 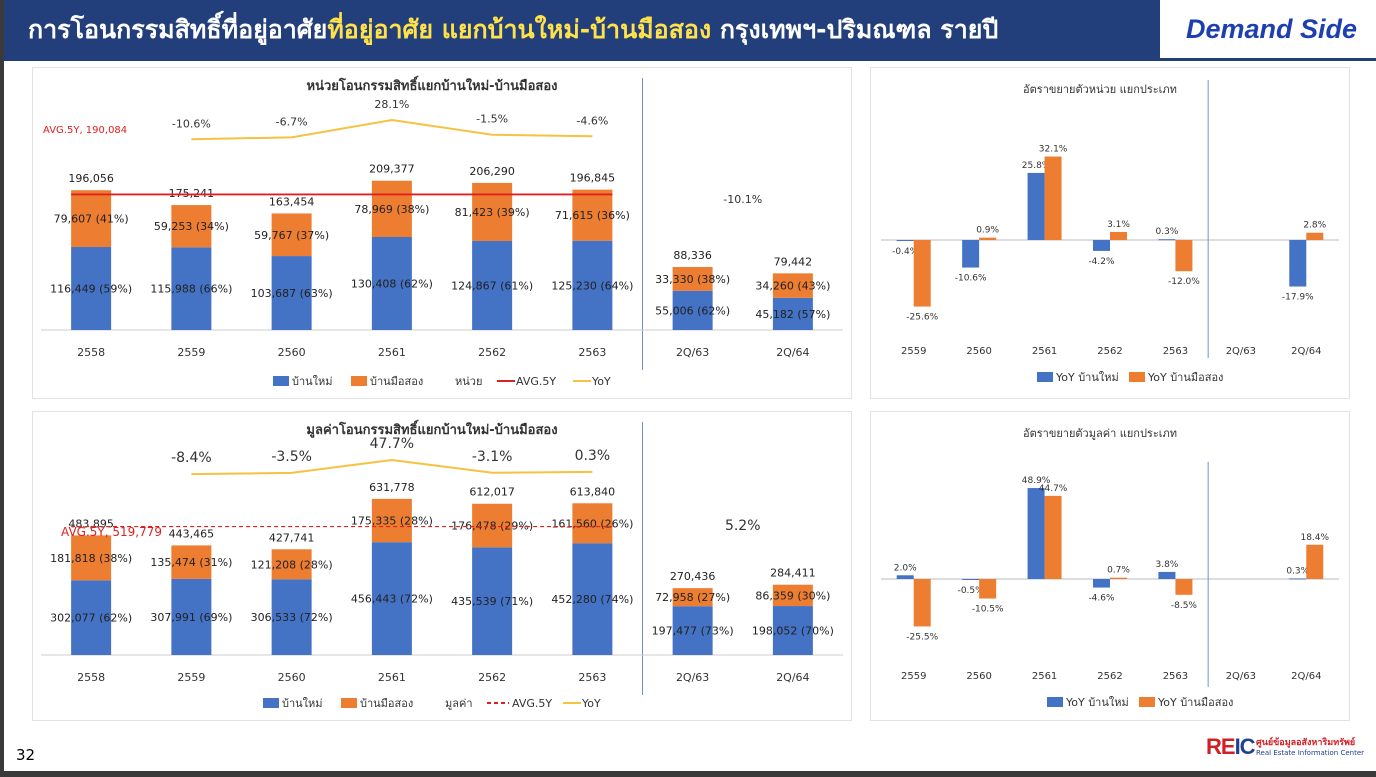 I want to click on chart-title: หน่วยโอนกรรมสิทธิ์แยกบ้านใหม่-บ้านมือสอง, so click(x=432, y=84).